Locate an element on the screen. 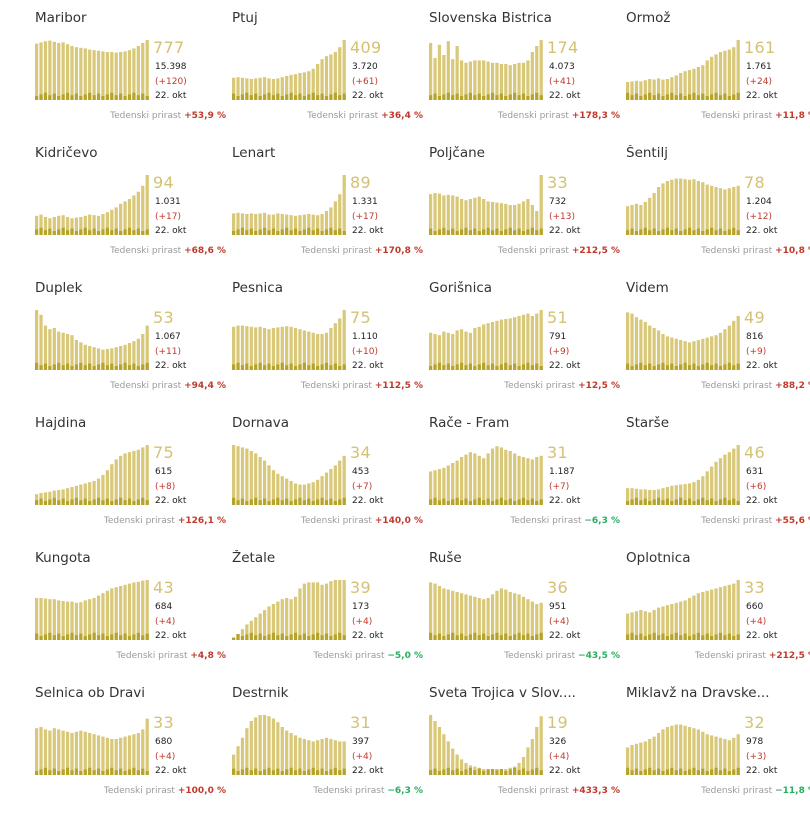 Image resolution: width=810 pixels, height=815 pixels. sparkline-chart is located at coordinates (92, 205).